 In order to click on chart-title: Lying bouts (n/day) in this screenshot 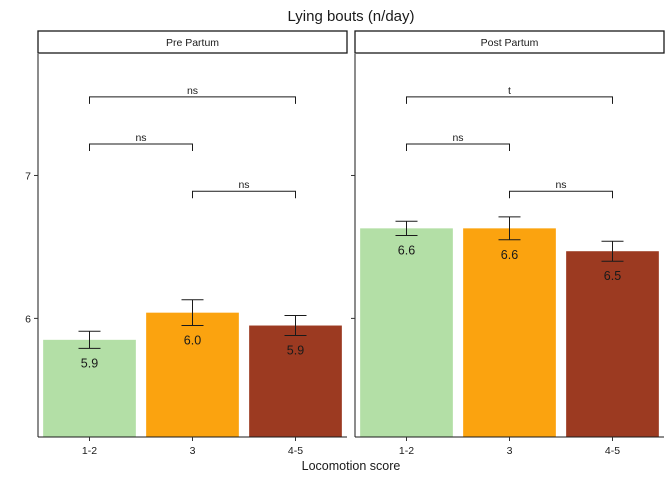, I will do `click(350, 16)`.